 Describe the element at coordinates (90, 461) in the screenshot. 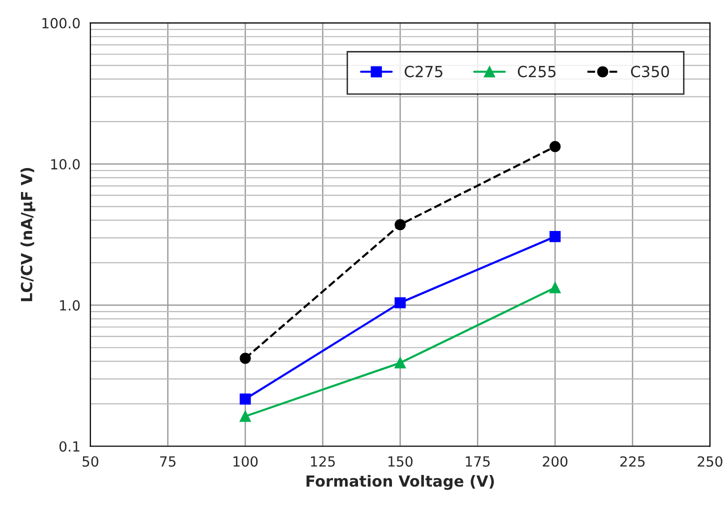

I see `x-tick-label: 50` at that location.